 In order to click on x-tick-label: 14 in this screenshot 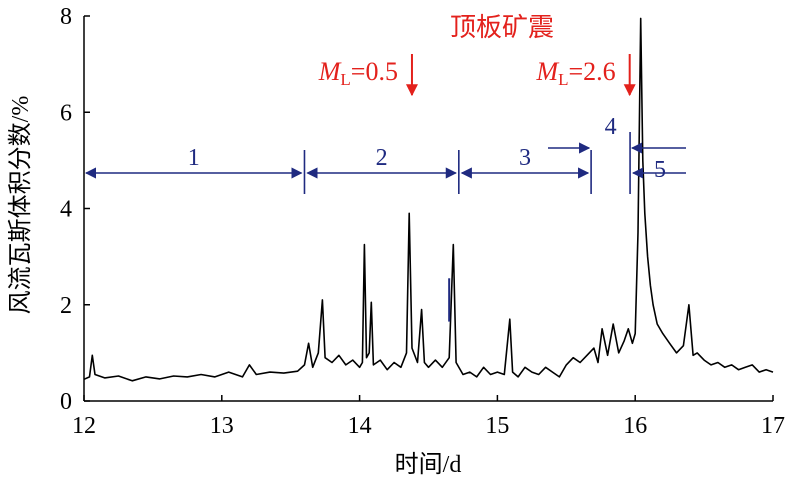, I will do `click(360, 426)`.